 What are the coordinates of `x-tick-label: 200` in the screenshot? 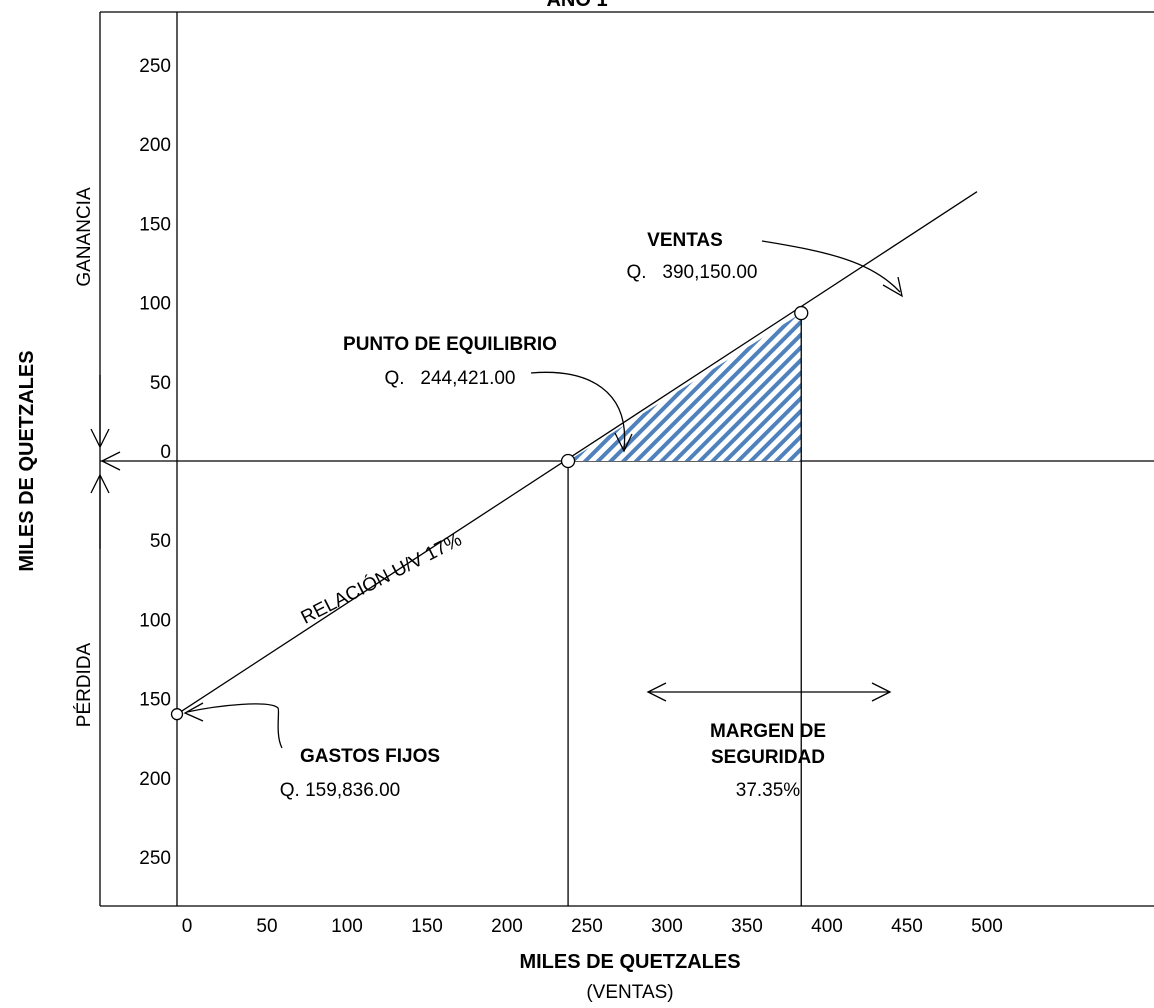 It's located at (507, 926).